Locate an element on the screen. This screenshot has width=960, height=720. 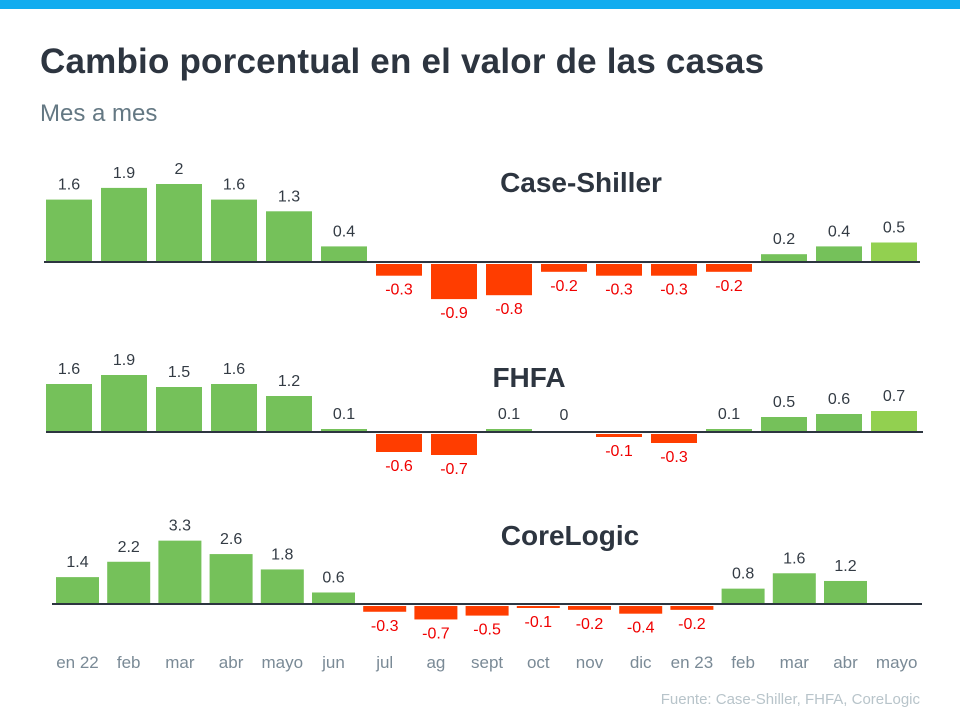
data-label: 2.6 is located at coordinates (231, 539).